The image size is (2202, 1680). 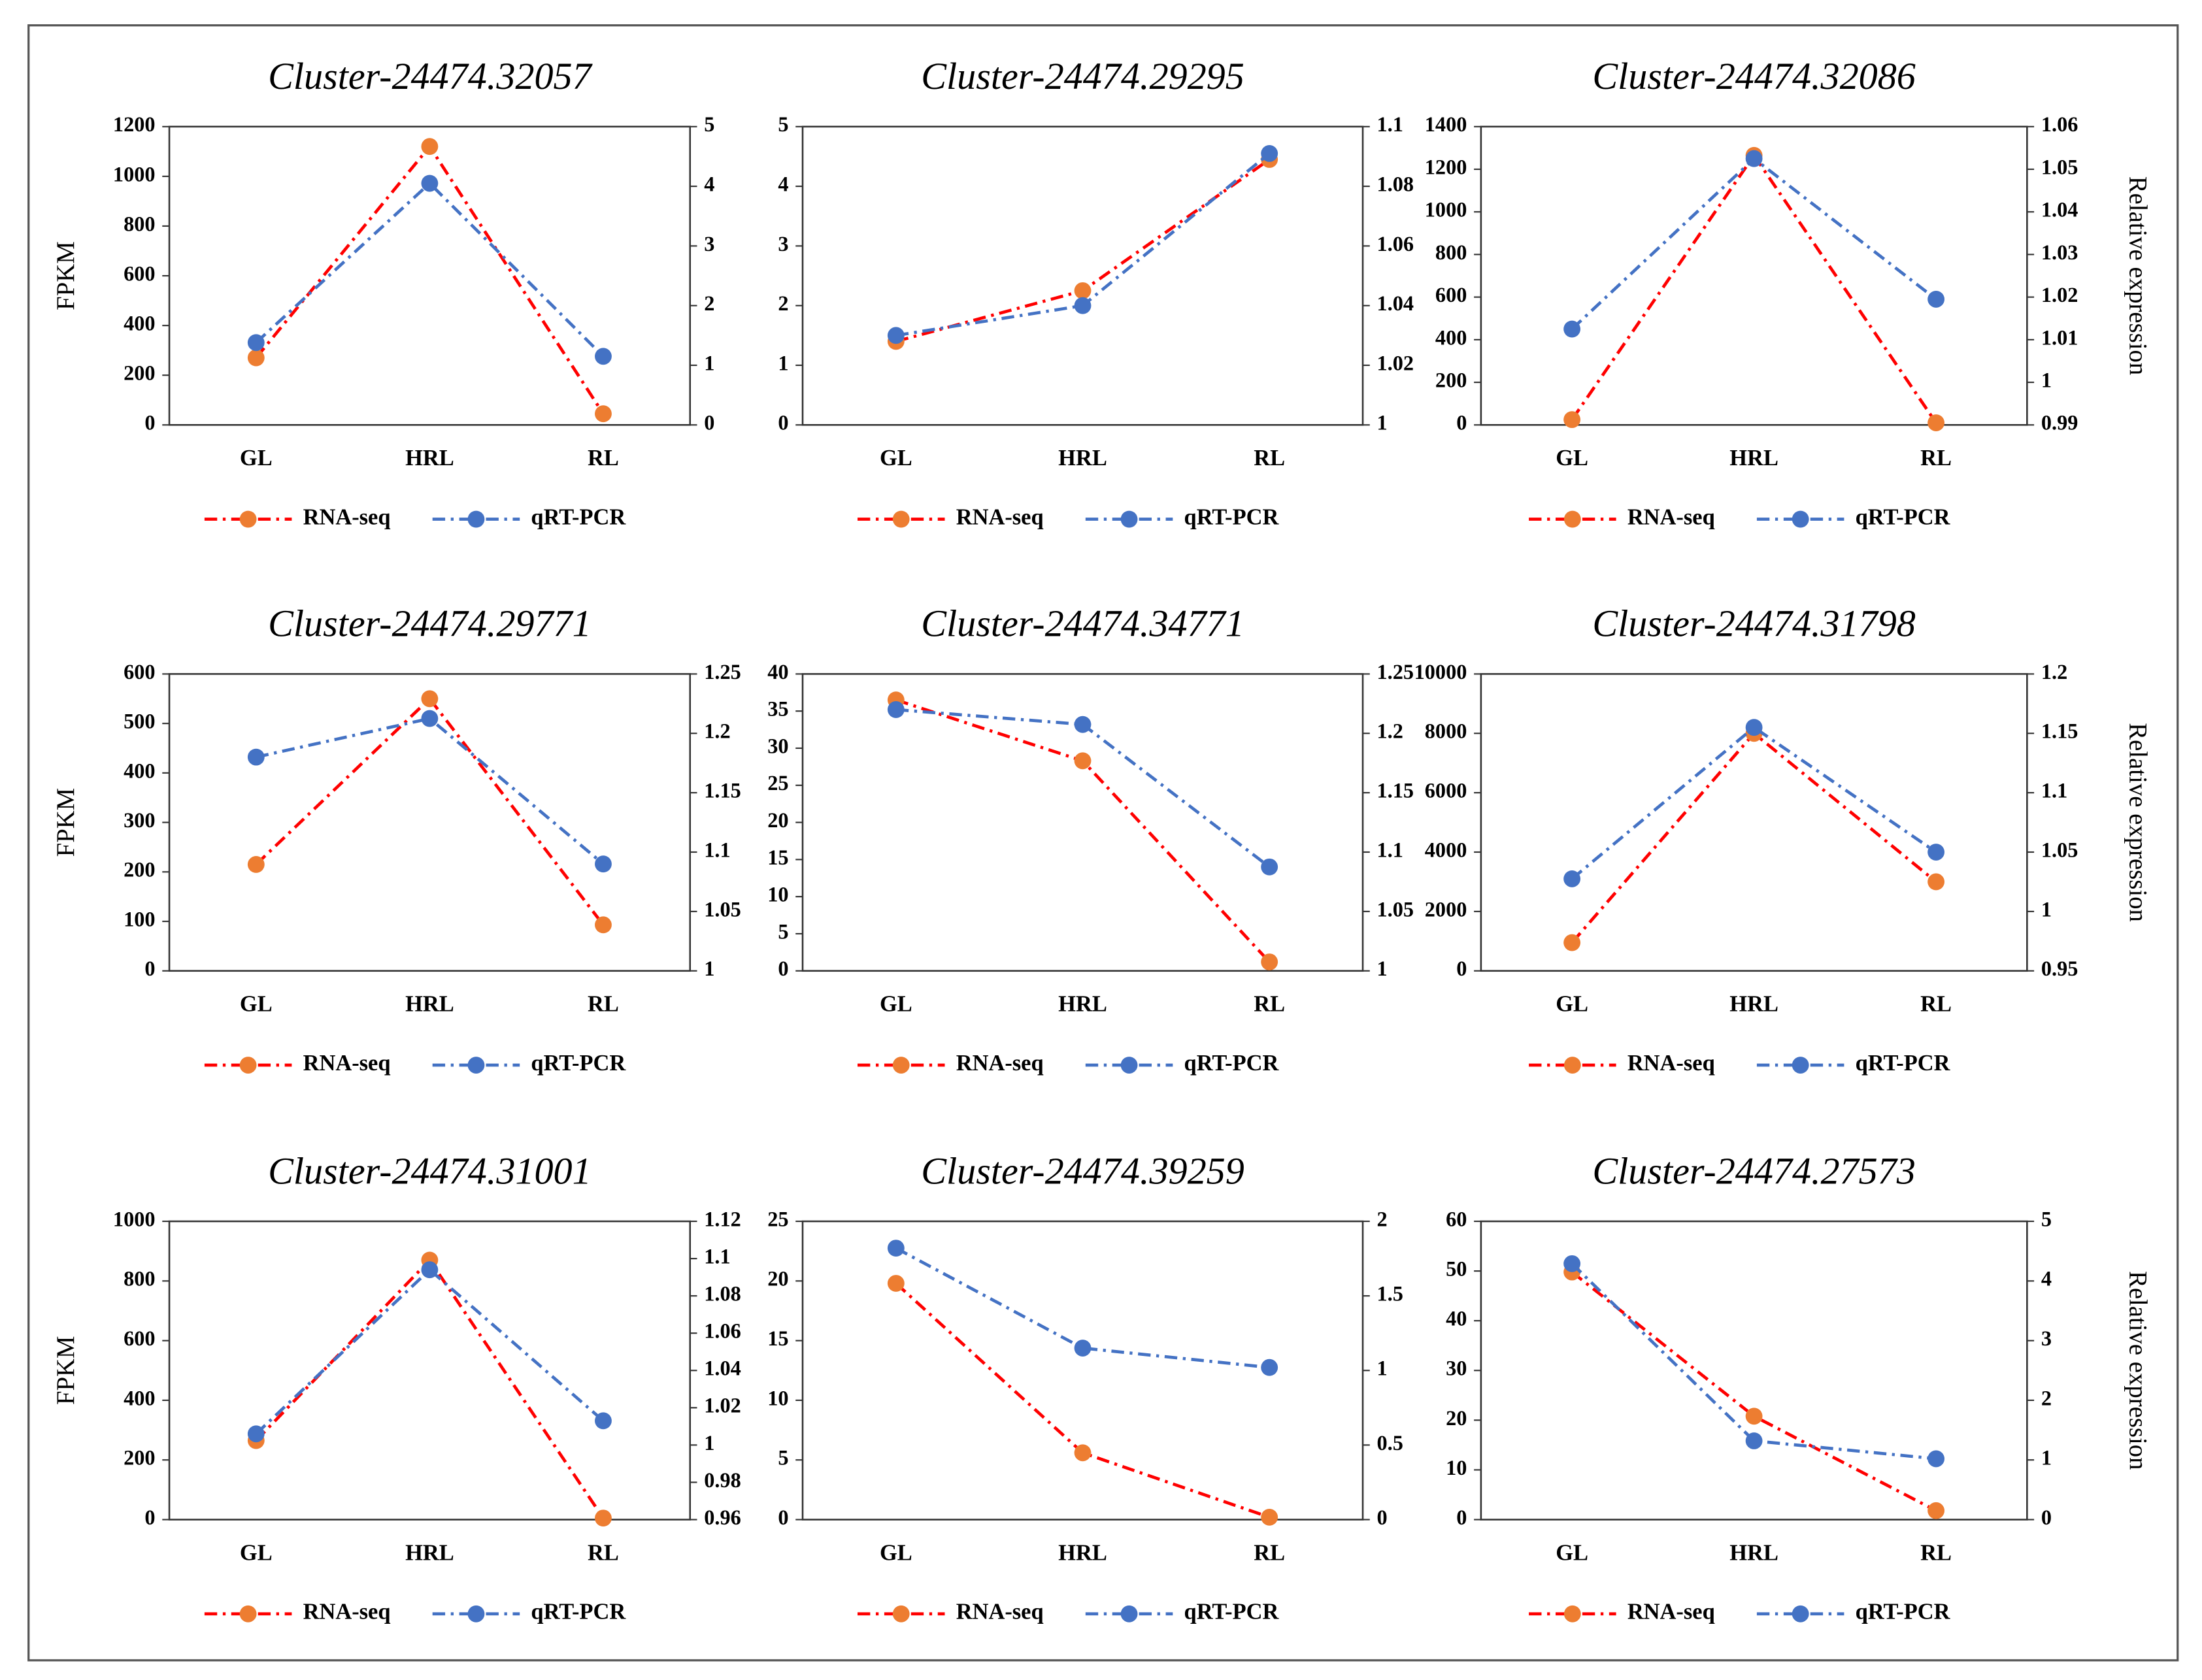 I want to click on y-tick-label: 600, so click(x=139, y=1338).